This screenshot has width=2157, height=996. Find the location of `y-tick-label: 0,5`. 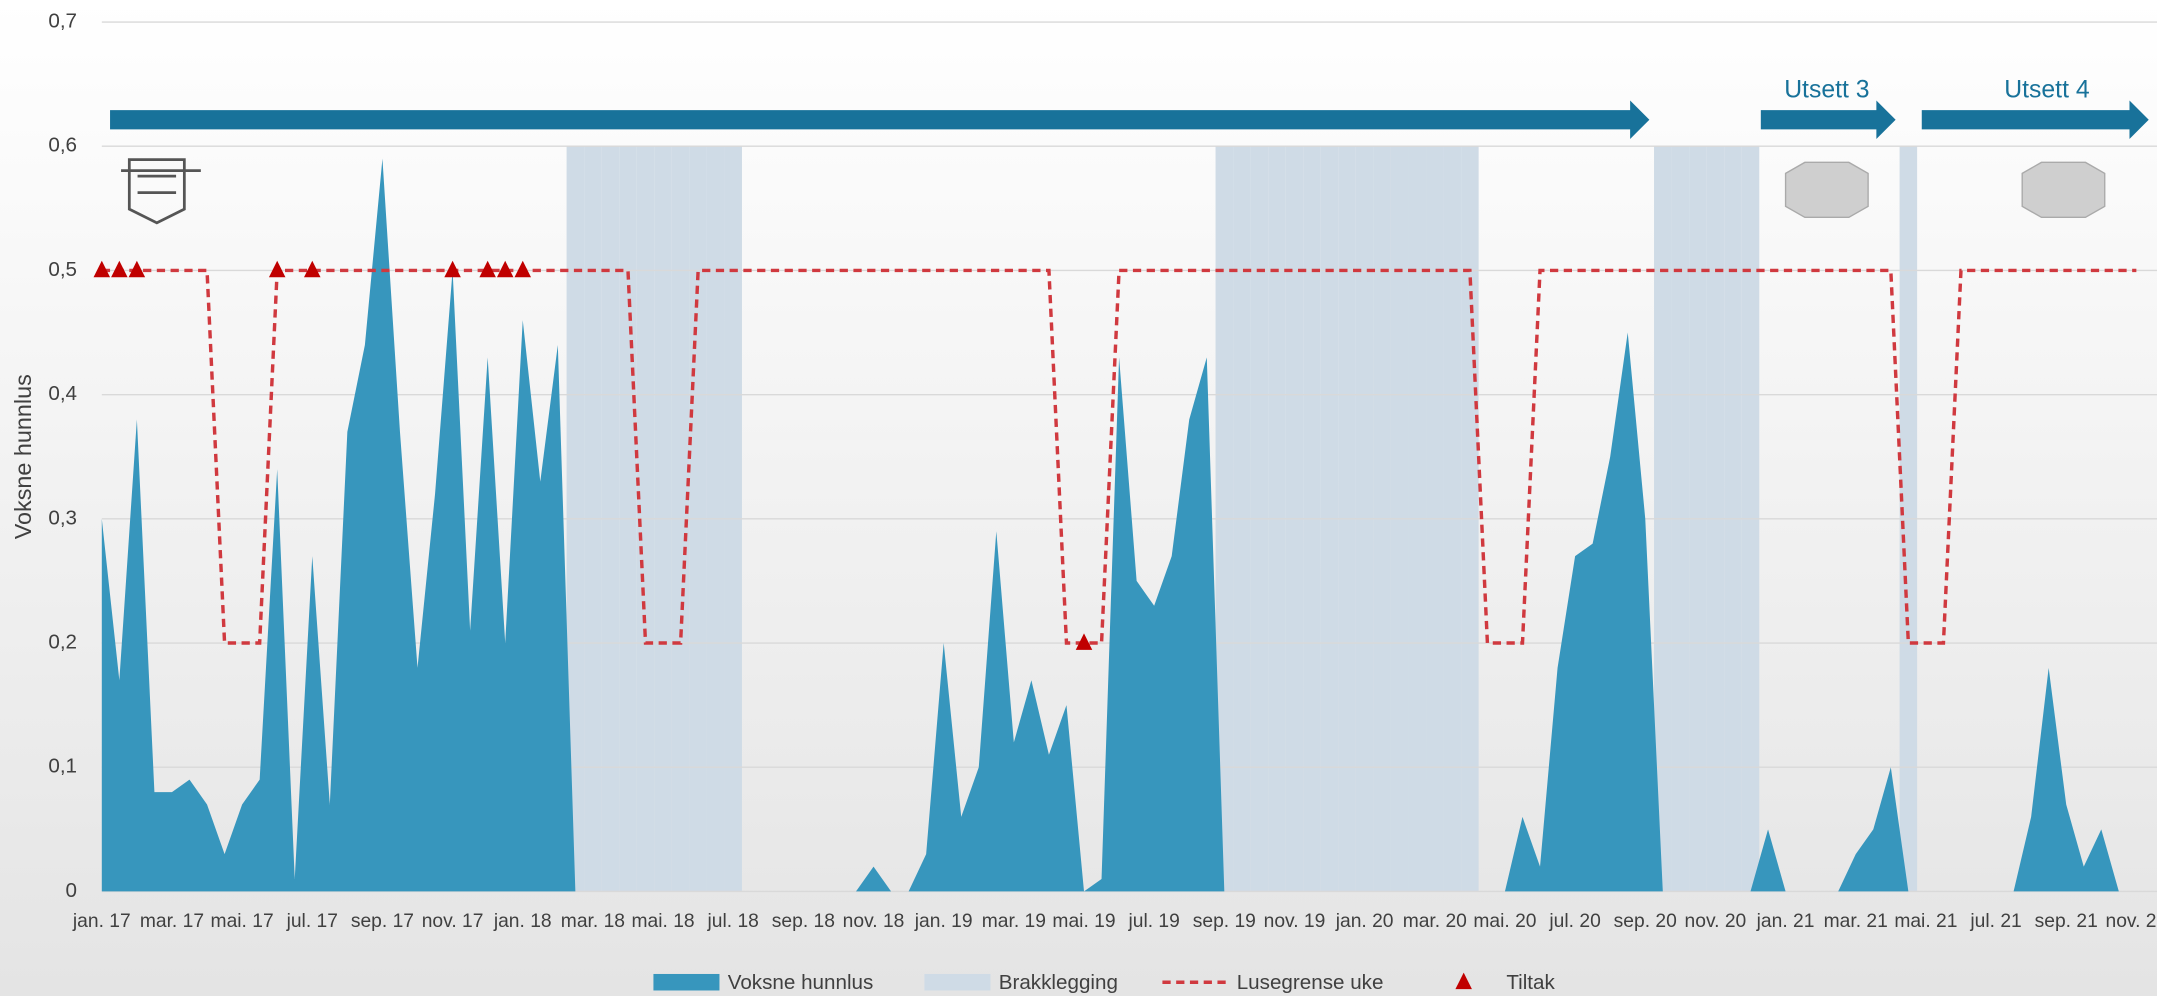

y-tick-label: 0,5 is located at coordinates (62, 269).